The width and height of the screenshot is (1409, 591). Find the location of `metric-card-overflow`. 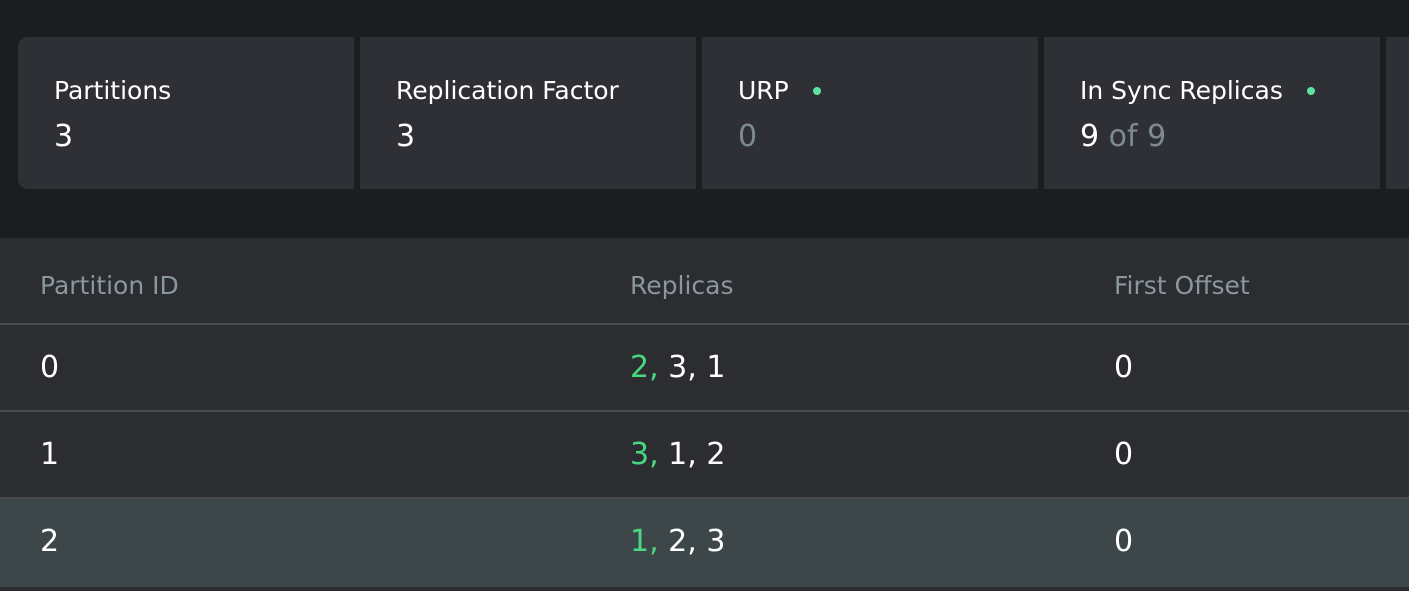

metric-card-overflow is located at coordinates (1397, 113).